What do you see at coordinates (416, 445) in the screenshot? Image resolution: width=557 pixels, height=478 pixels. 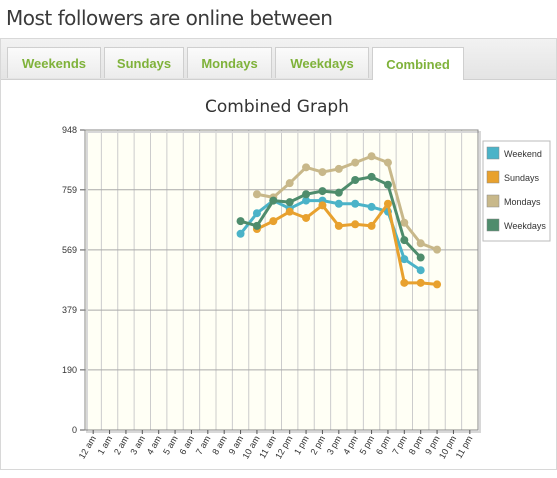 I see `x-tick-label: 8 pm` at bounding box center [416, 445].